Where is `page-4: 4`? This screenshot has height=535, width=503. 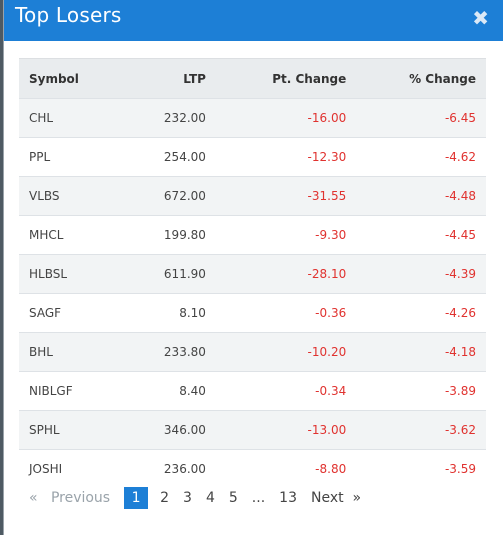
page-4: 4 is located at coordinates (210, 498).